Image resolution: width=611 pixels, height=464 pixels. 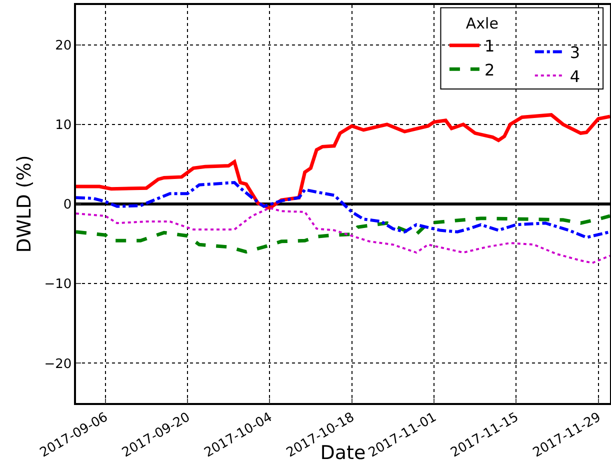 I want to click on y-tick-label: 0, so click(x=67, y=205).